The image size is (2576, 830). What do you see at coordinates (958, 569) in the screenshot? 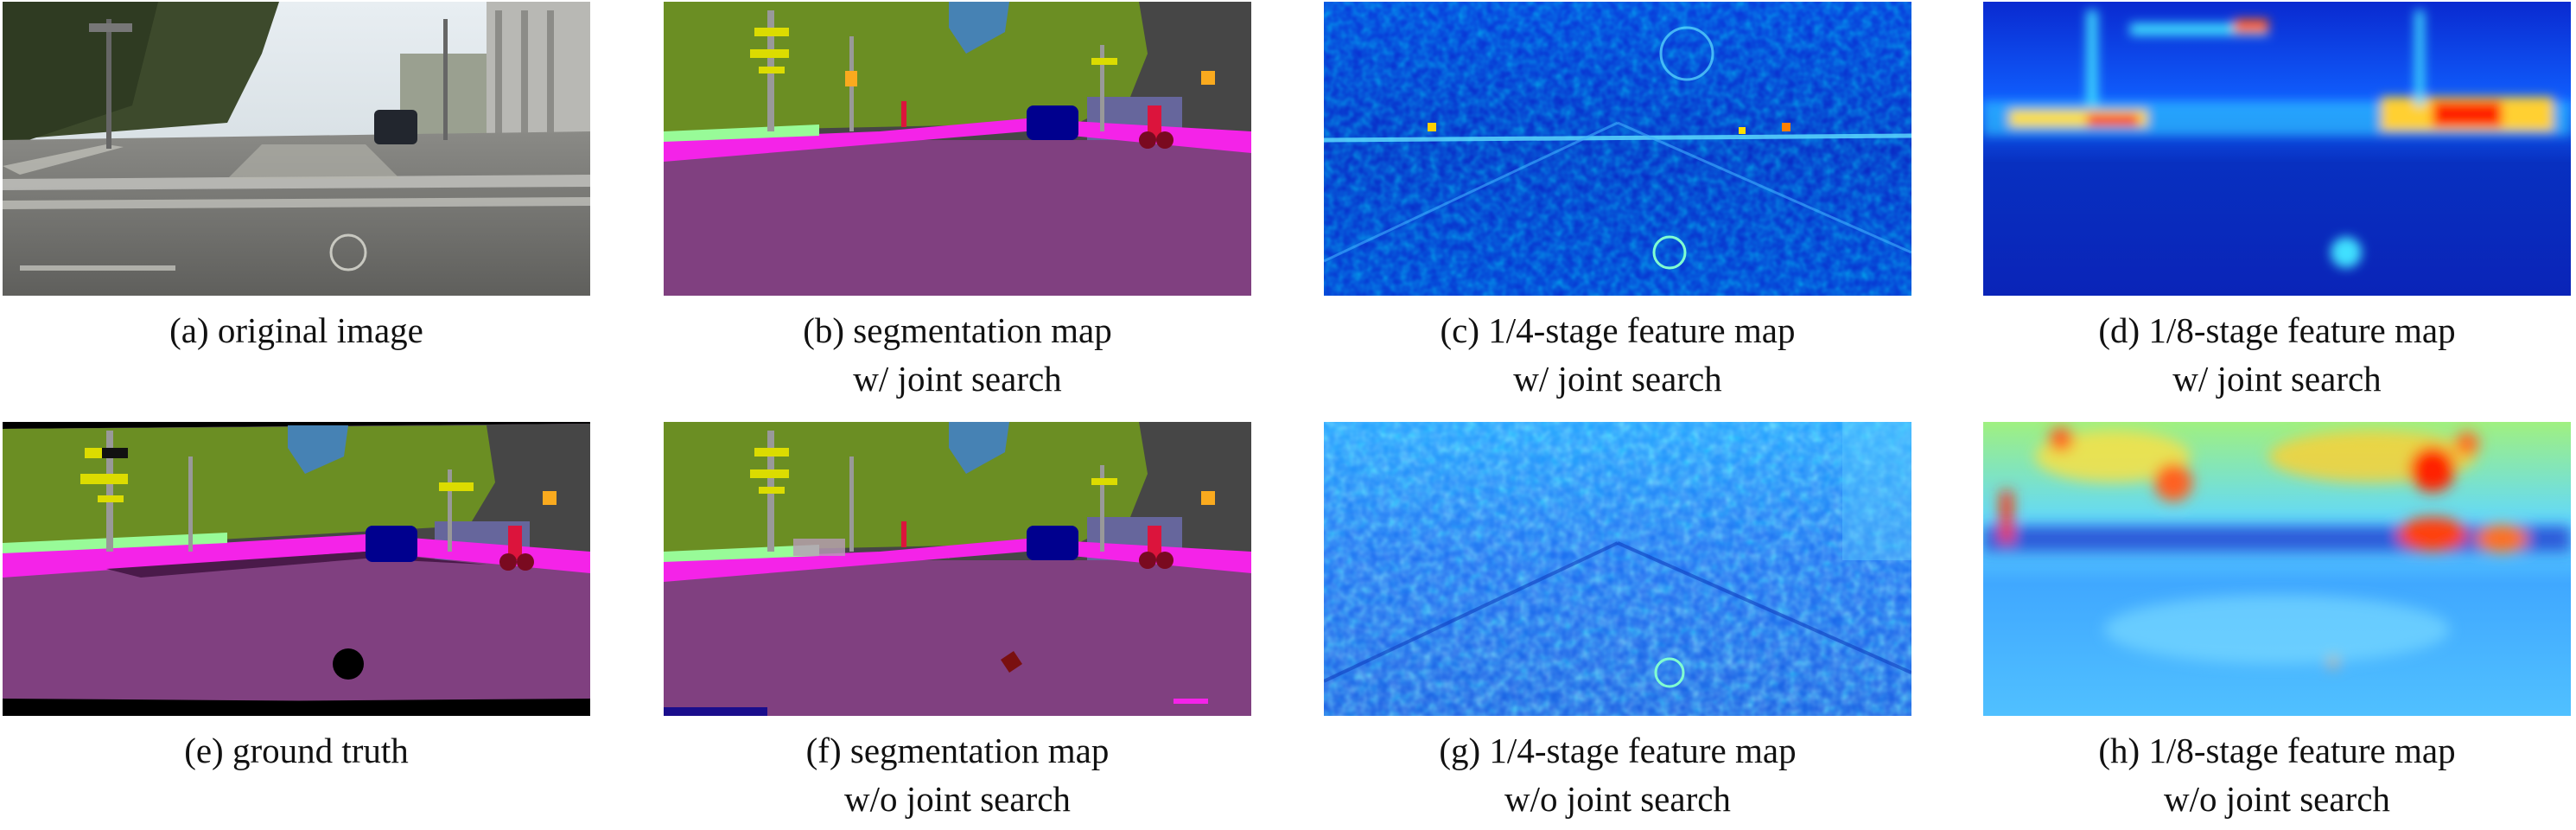
I see `segmentation-map-no-joint` at bounding box center [958, 569].